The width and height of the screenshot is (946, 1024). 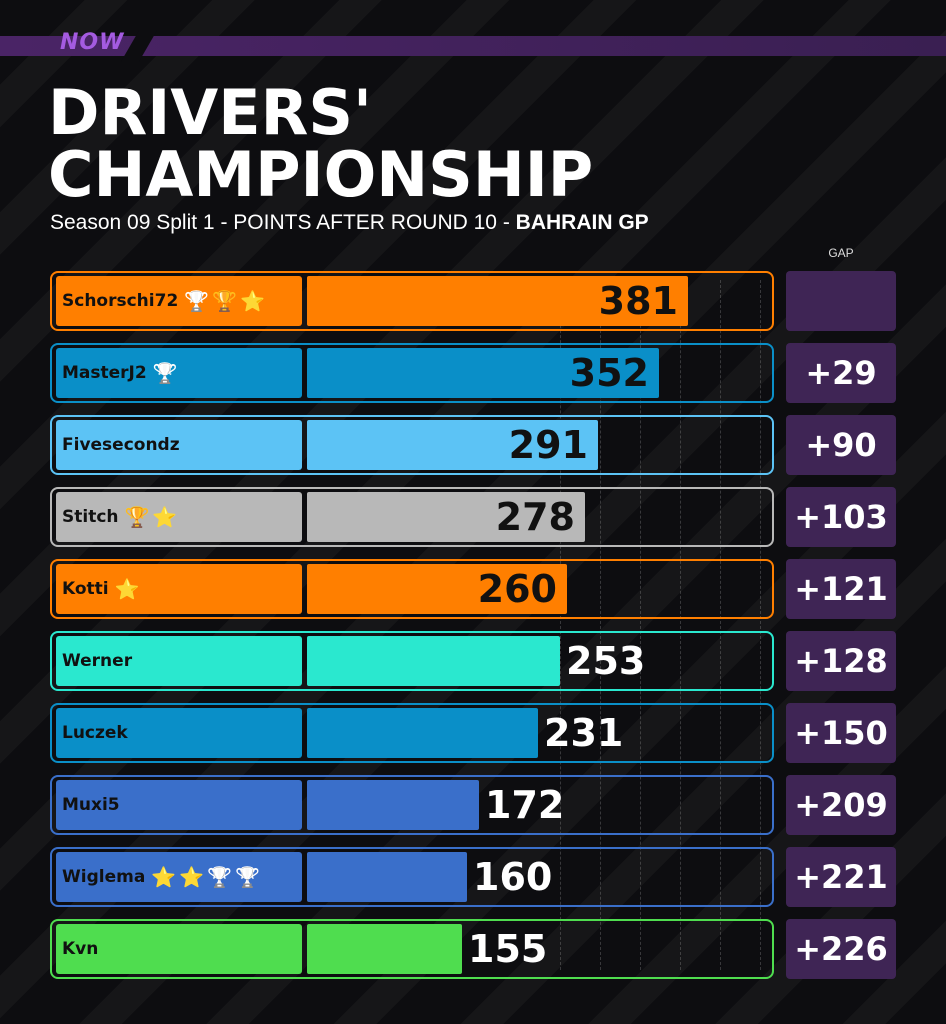 What do you see at coordinates (321, 174) in the screenshot?
I see `title-line-2: CHAMPIONSHIP` at bounding box center [321, 174].